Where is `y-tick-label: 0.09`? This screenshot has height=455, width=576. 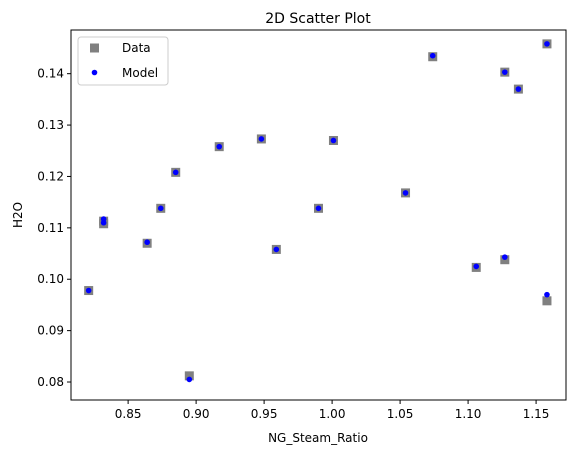
y-tick-label: 0.09 is located at coordinates (50, 331).